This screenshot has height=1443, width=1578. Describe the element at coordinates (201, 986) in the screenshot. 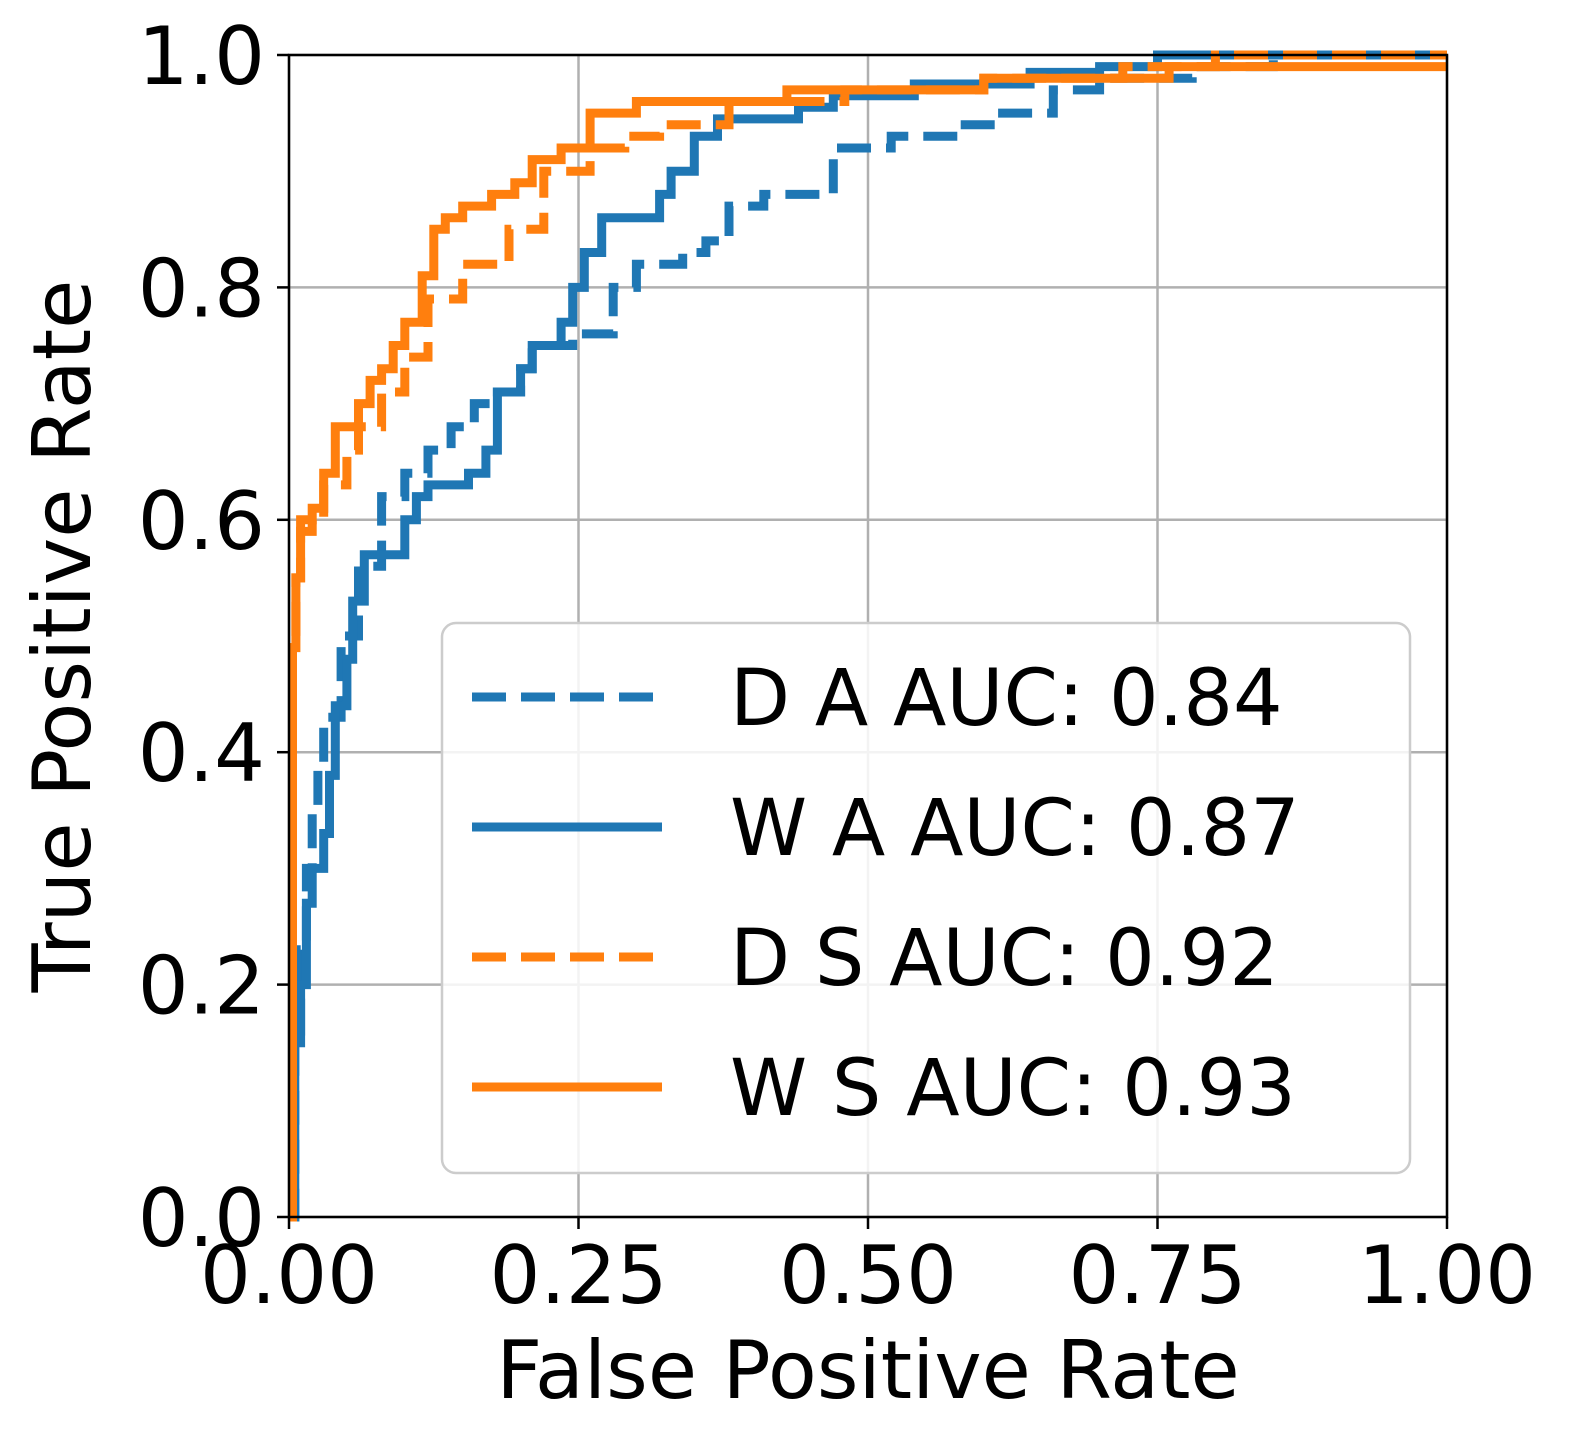

I see `y-tick-label-1: 0.2` at that location.